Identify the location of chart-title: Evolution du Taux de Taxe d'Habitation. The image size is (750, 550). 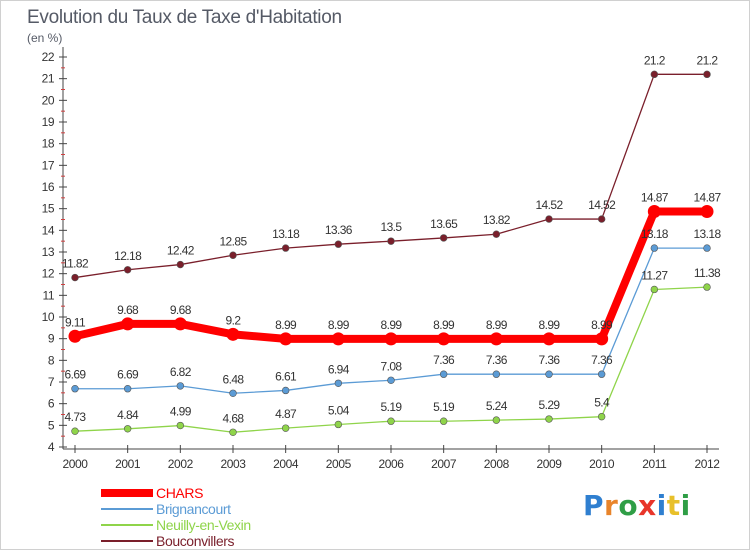
(184, 17).